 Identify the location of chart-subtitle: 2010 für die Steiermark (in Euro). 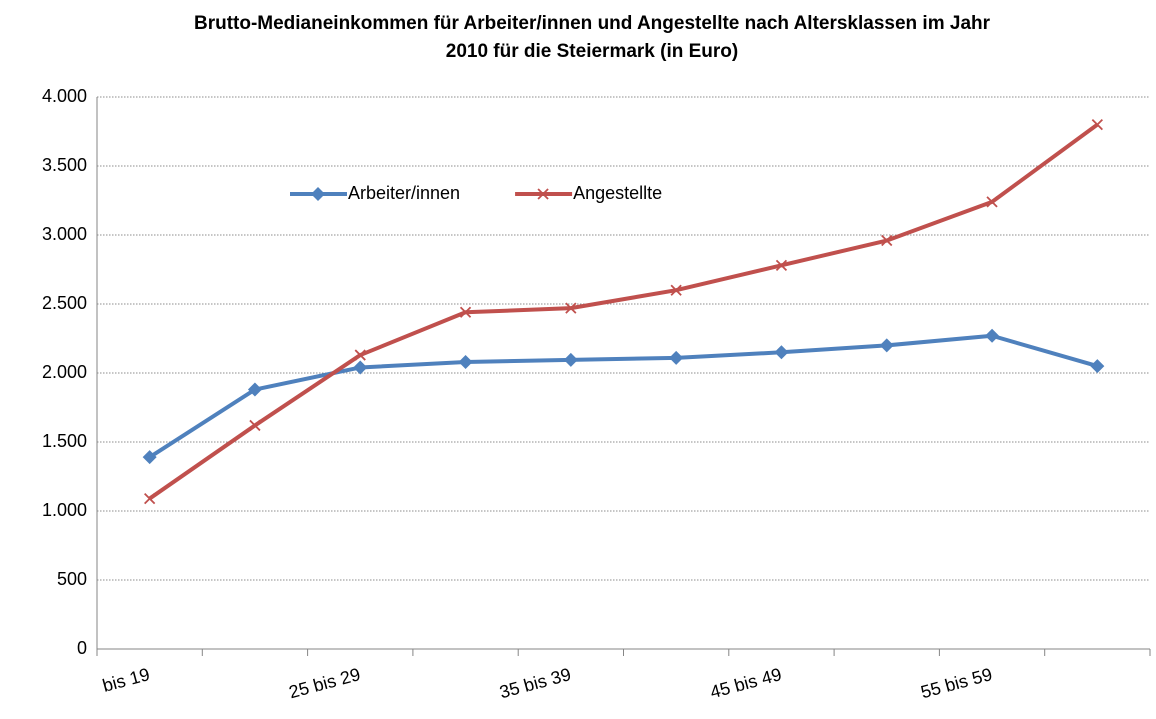
(592, 51).